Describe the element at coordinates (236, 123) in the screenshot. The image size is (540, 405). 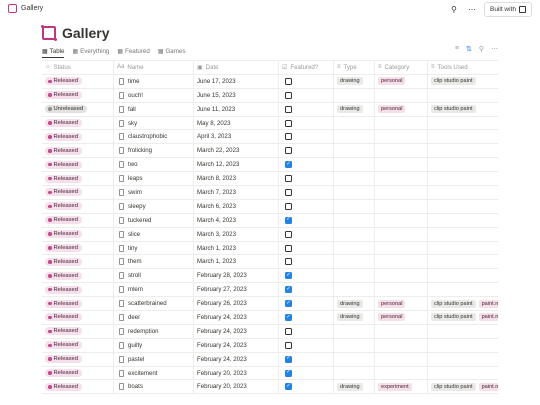
I see `date-cell: May 8, 2023` at that location.